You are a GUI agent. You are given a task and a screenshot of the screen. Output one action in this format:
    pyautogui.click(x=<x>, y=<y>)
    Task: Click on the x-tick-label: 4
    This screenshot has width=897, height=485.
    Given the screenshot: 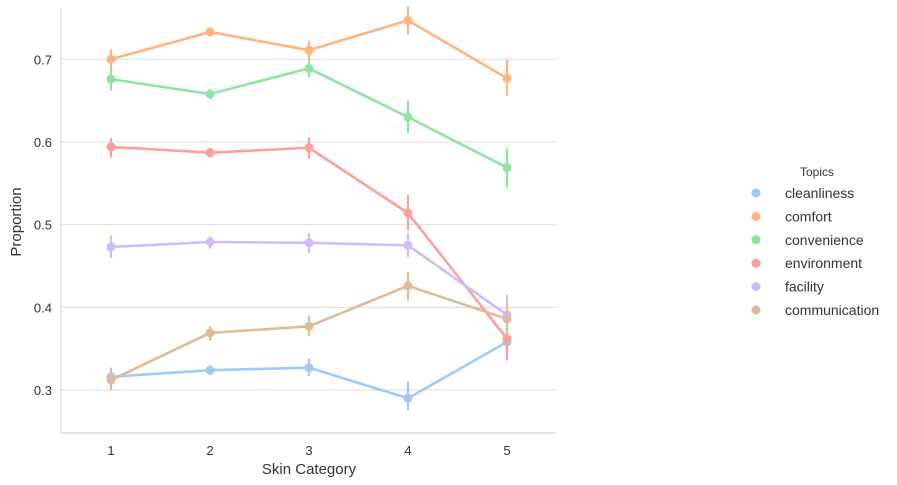 What is the action you would take?
    pyautogui.click(x=407, y=450)
    